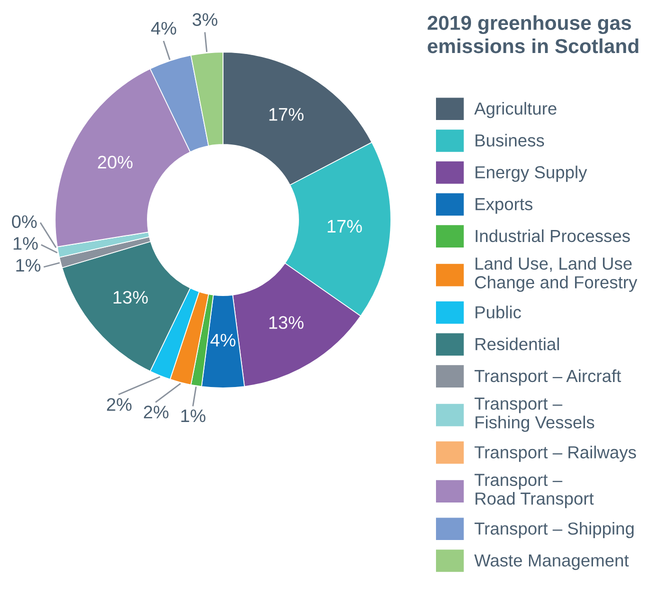 This screenshot has width=662, height=608. What do you see at coordinates (555, 454) in the screenshot?
I see `legend-label: Transport – Railways` at bounding box center [555, 454].